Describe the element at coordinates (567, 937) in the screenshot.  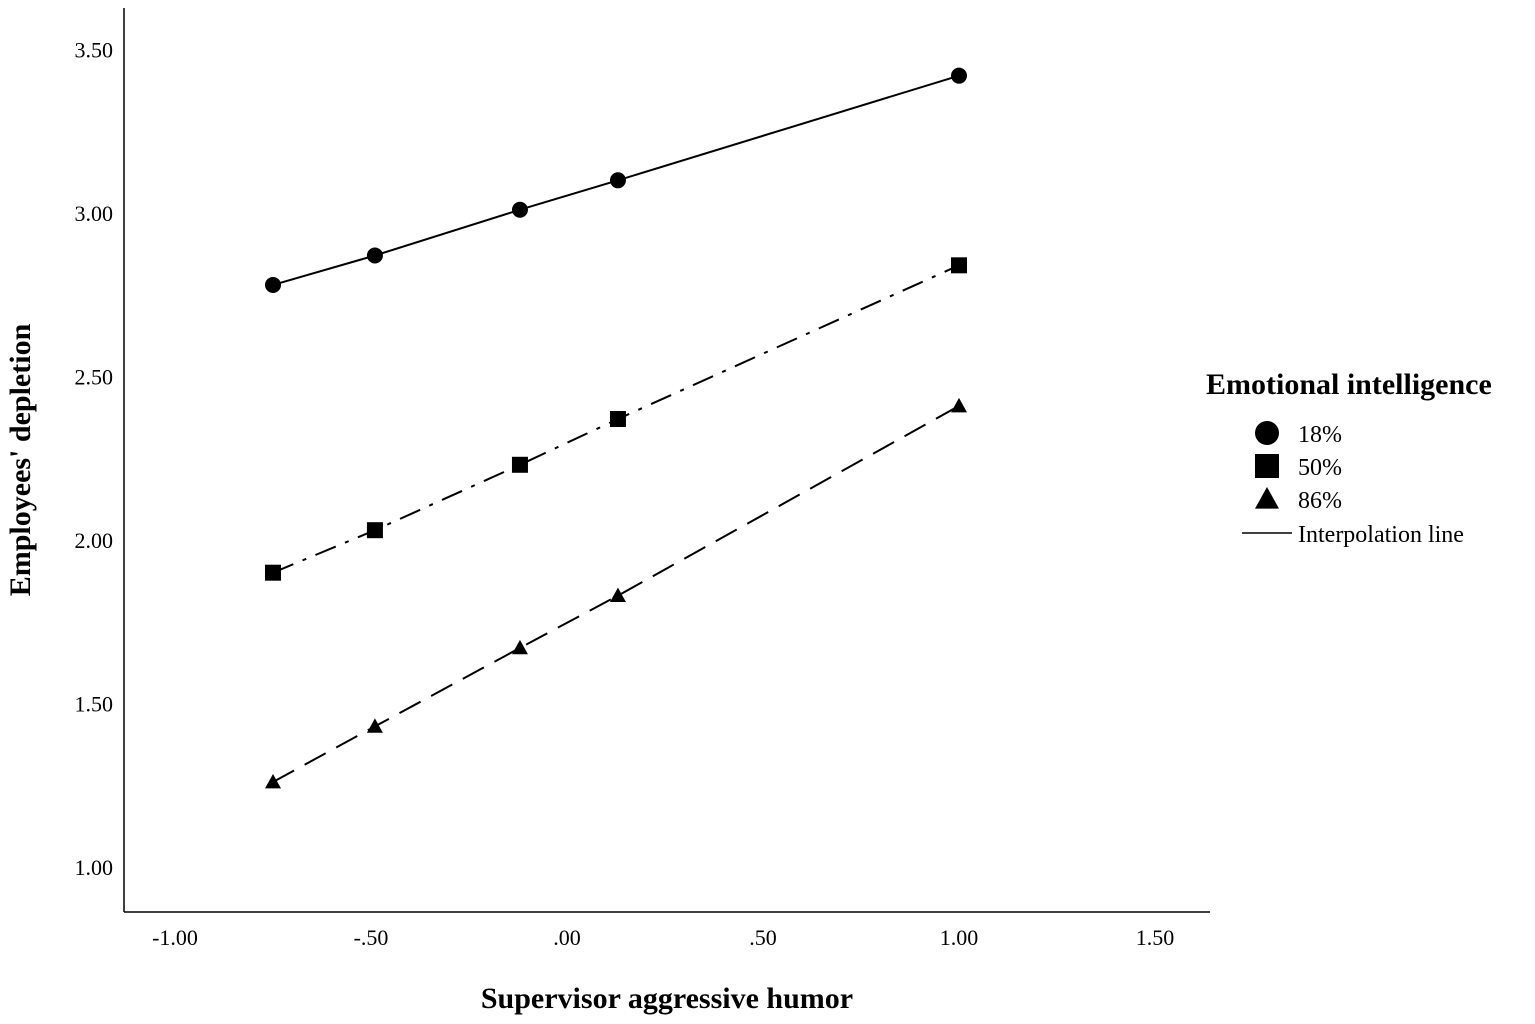
I see `x-tick-label: .00` at that location.